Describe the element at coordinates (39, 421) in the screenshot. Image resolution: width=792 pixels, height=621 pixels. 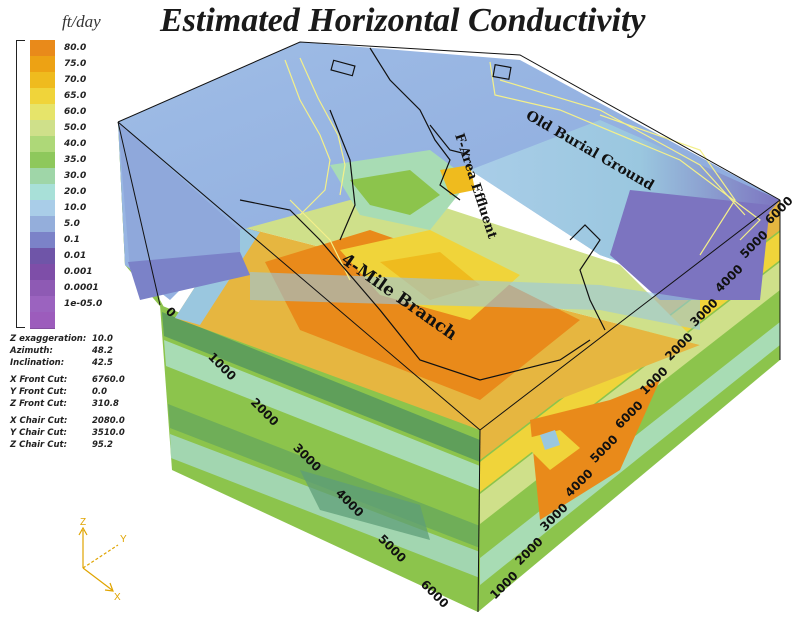
I see `param-label: X Chair Cut:` at that location.